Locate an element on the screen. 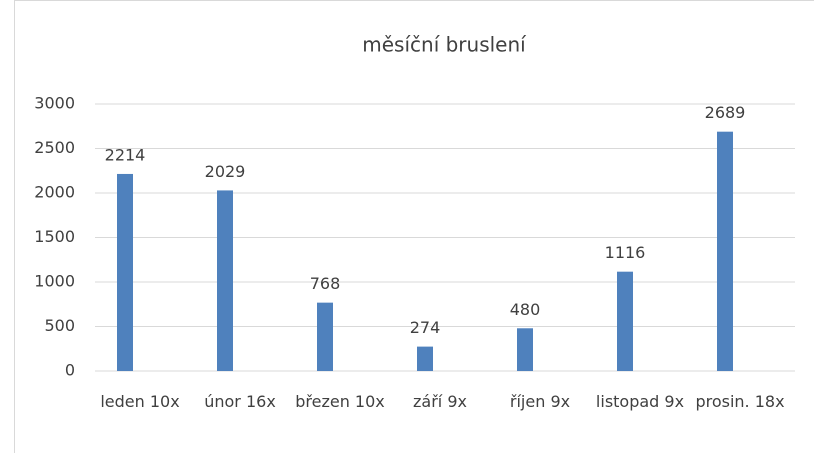 The width and height of the screenshot is (814, 453). x-tick-label: listopad 9x is located at coordinates (640, 401).